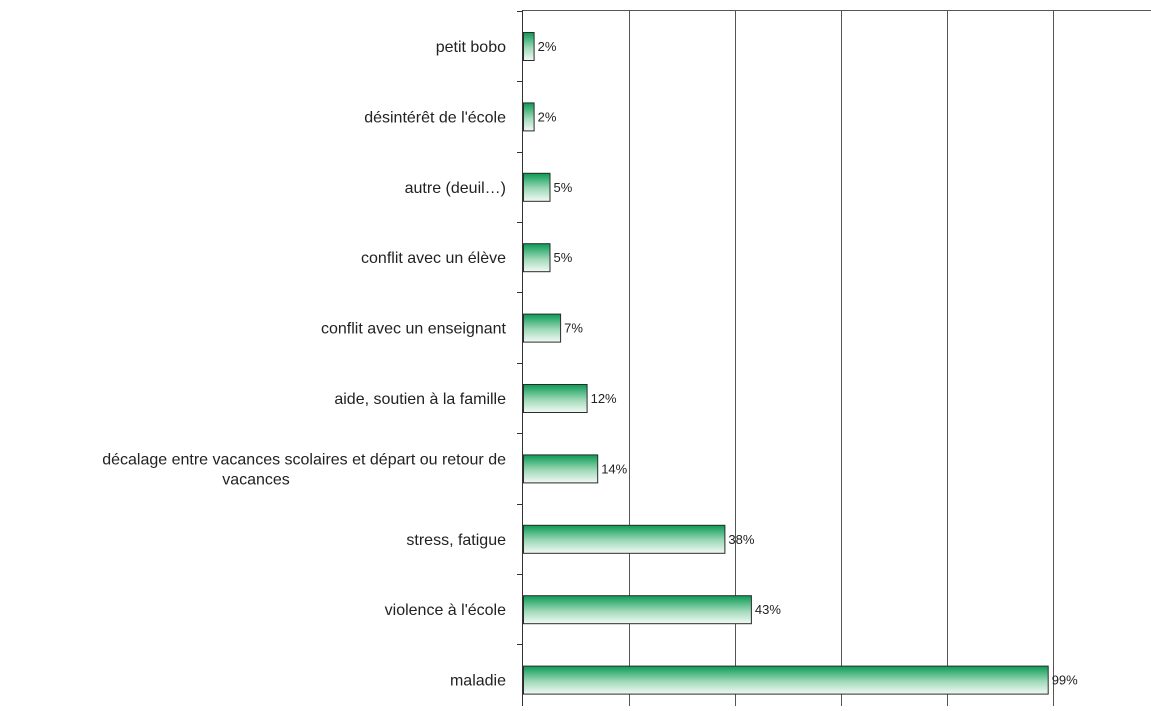 This screenshot has height=711, width=1151. I want to click on data-label-2: 5%, so click(563, 187).